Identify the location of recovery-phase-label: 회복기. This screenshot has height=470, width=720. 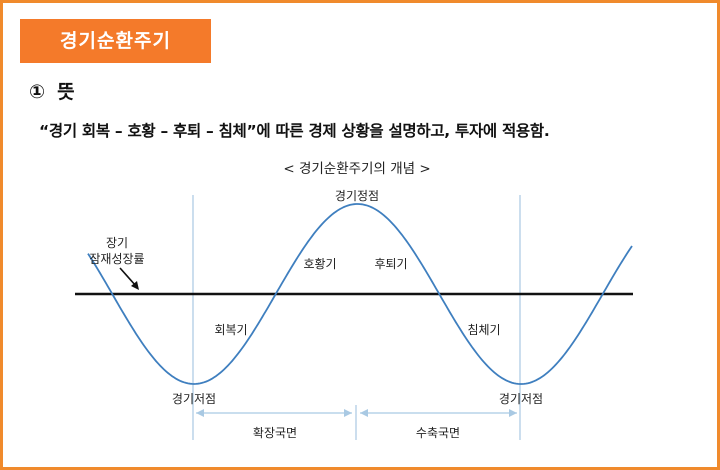
(230, 330).